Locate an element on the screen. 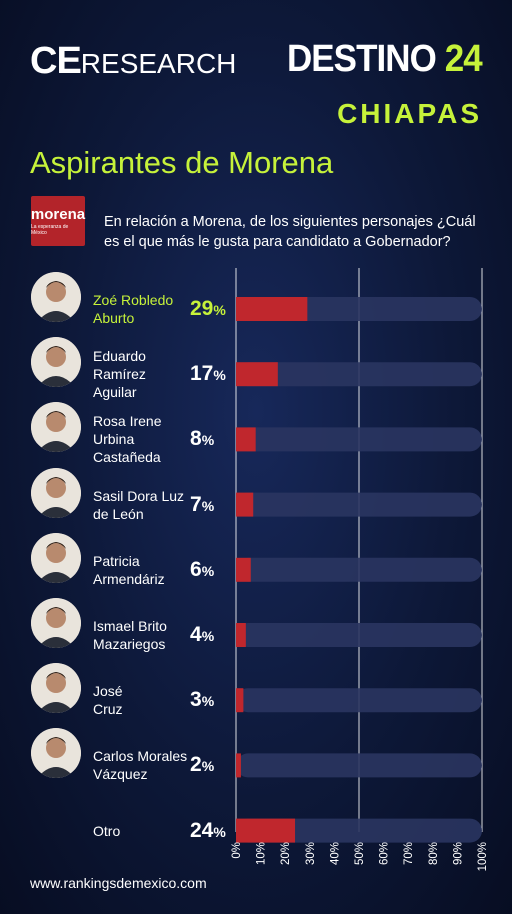 Image resolution: width=512 pixels, height=914 pixels. footer-url: www.rankingsdemexico.com is located at coordinates (118, 883).